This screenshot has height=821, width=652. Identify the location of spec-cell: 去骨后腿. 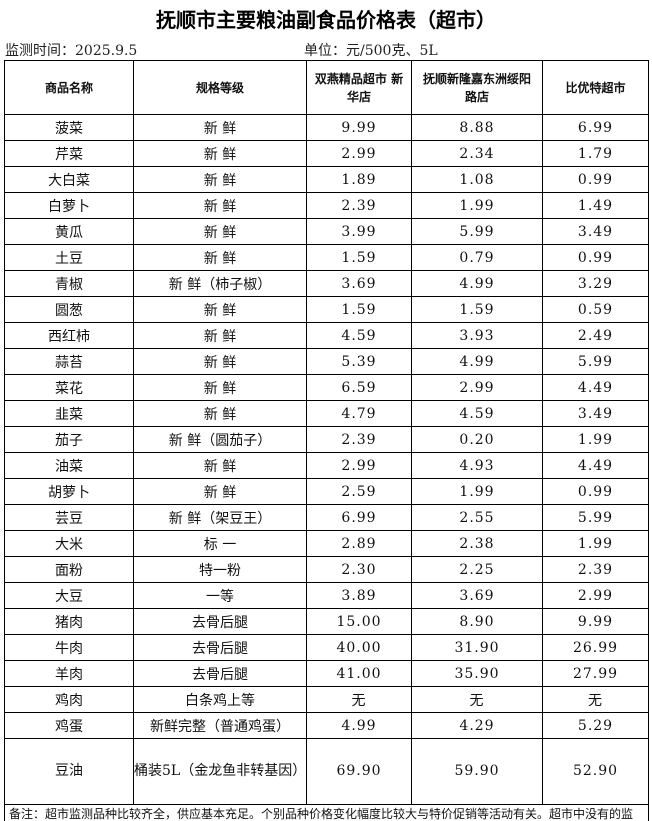
(220, 647).